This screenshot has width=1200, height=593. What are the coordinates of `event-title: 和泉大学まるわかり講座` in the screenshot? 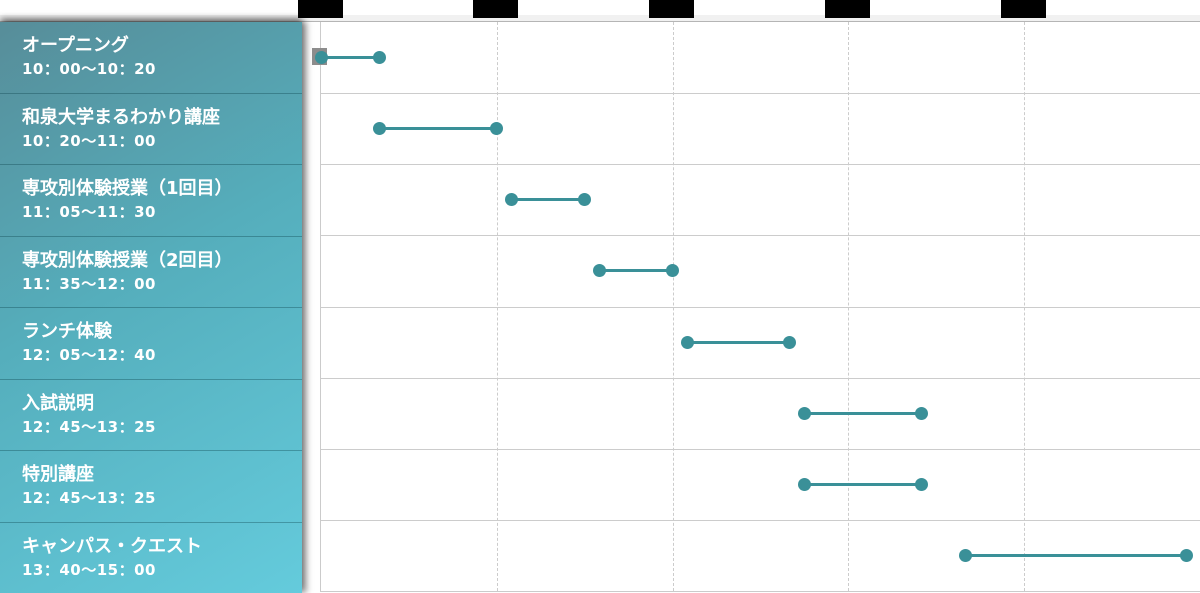 It's located at (121, 117).